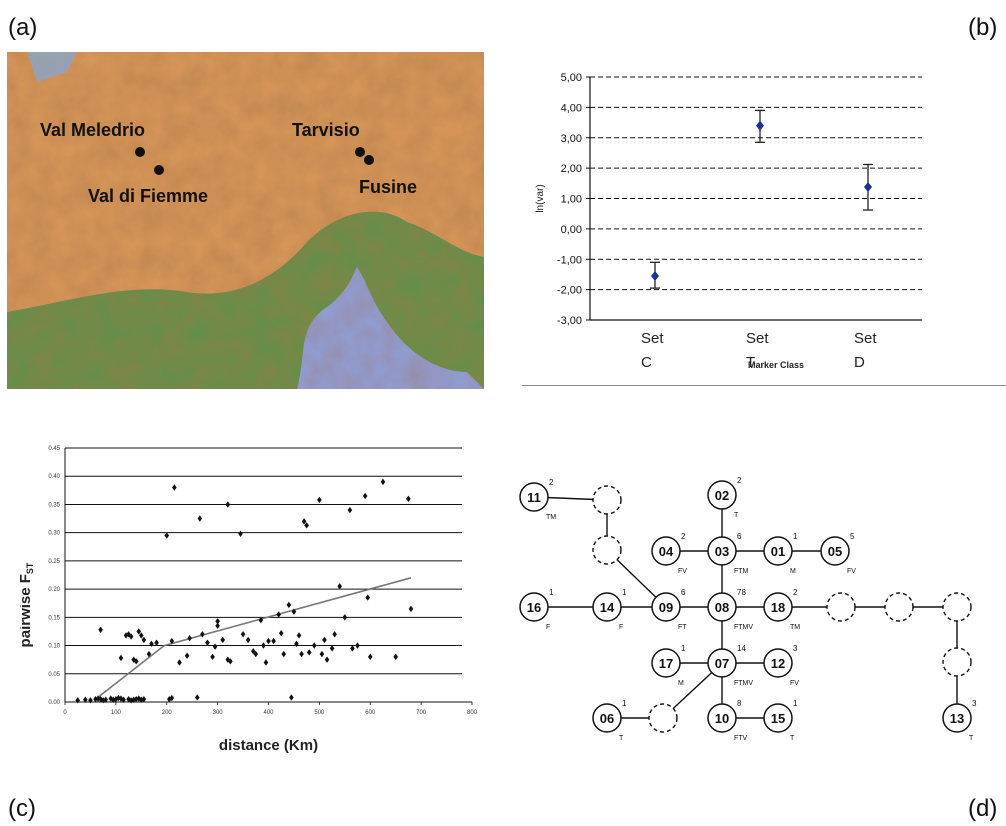  I want to click on panel-label-a: (a), so click(23, 27).